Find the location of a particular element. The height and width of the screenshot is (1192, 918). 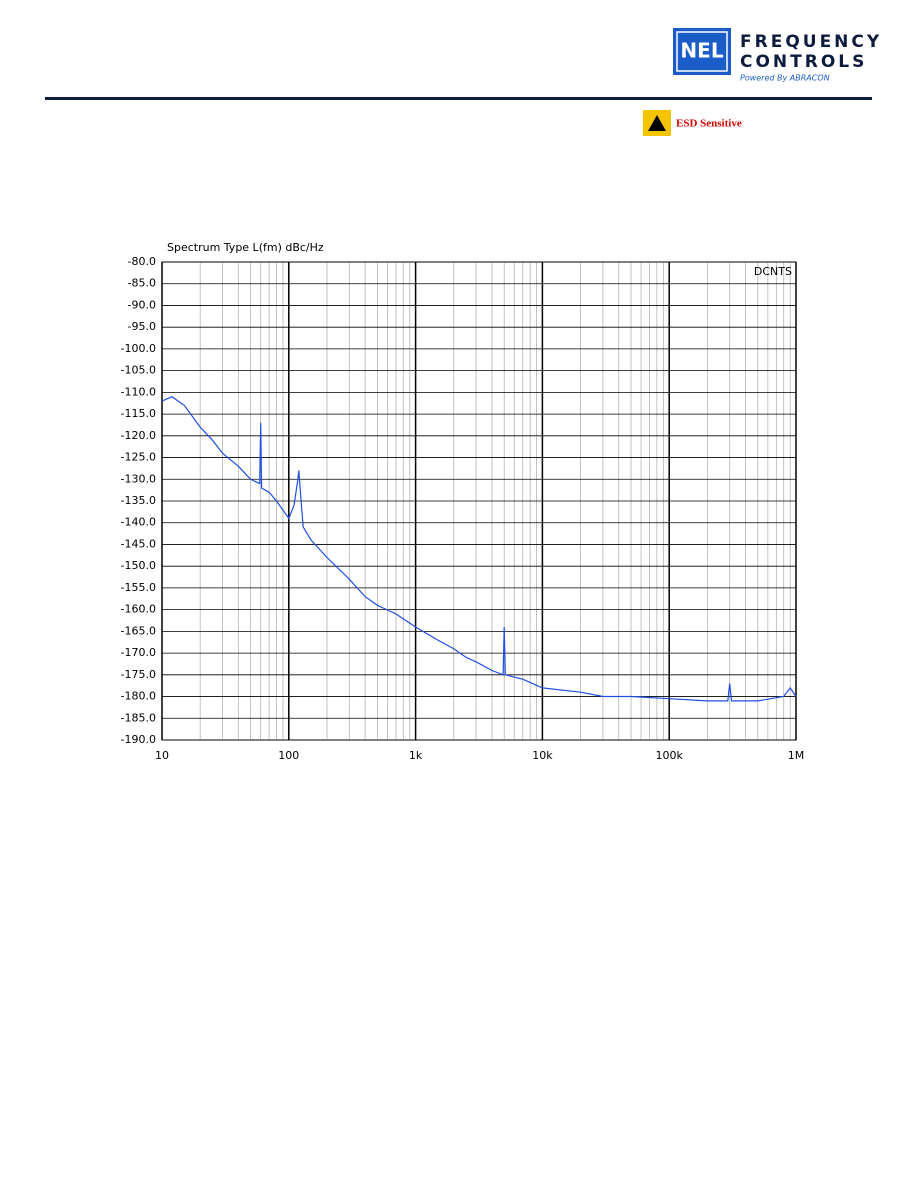

x-tick-label: 100 is located at coordinates (288, 755).